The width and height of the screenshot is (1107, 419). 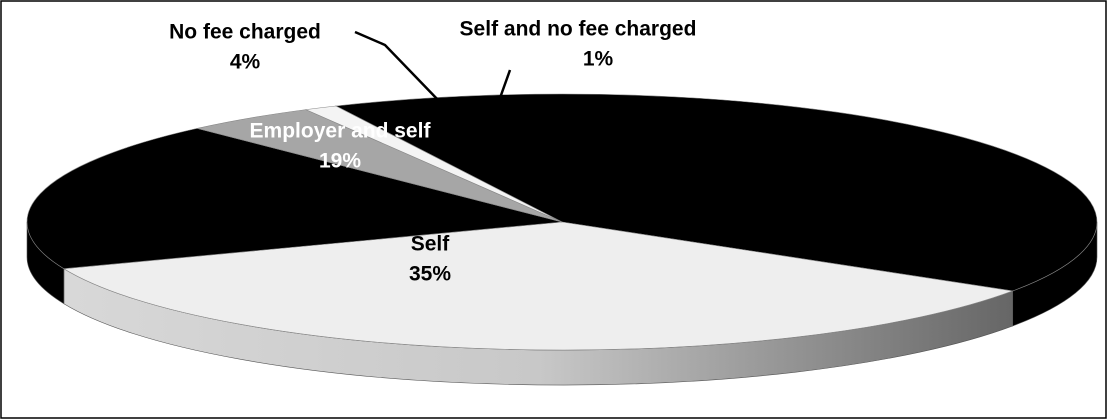 I want to click on slice-label: Self and no fee charged, so click(x=578, y=29).